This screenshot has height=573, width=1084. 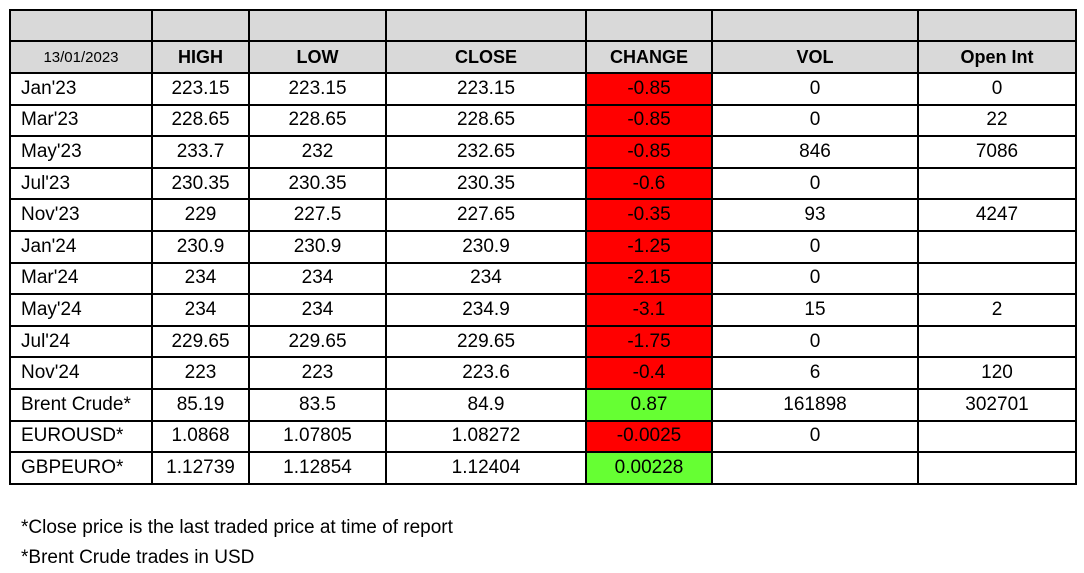 I want to click on volume-value: 93, so click(x=815, y=215).